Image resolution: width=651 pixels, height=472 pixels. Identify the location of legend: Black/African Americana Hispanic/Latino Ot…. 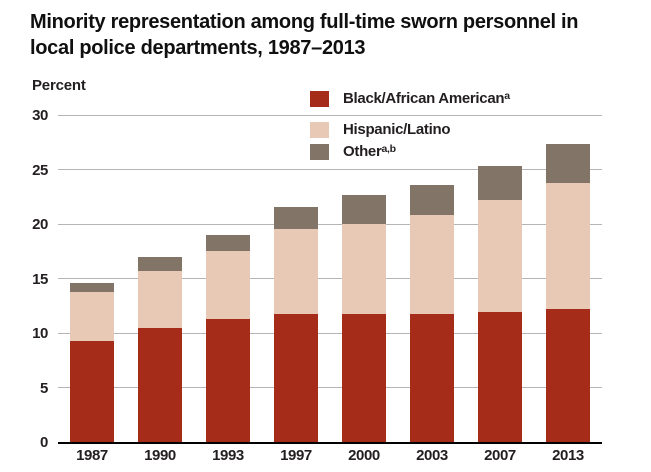
(450, 129).